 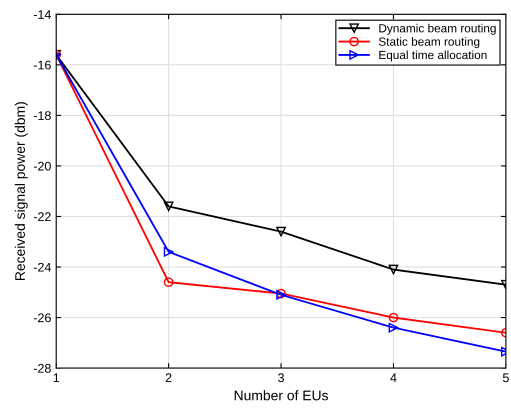 What do you see at coordinates (42, 217) in the screenshot?
I see `y-tick-label: -22` at bounding box center [42, 217].